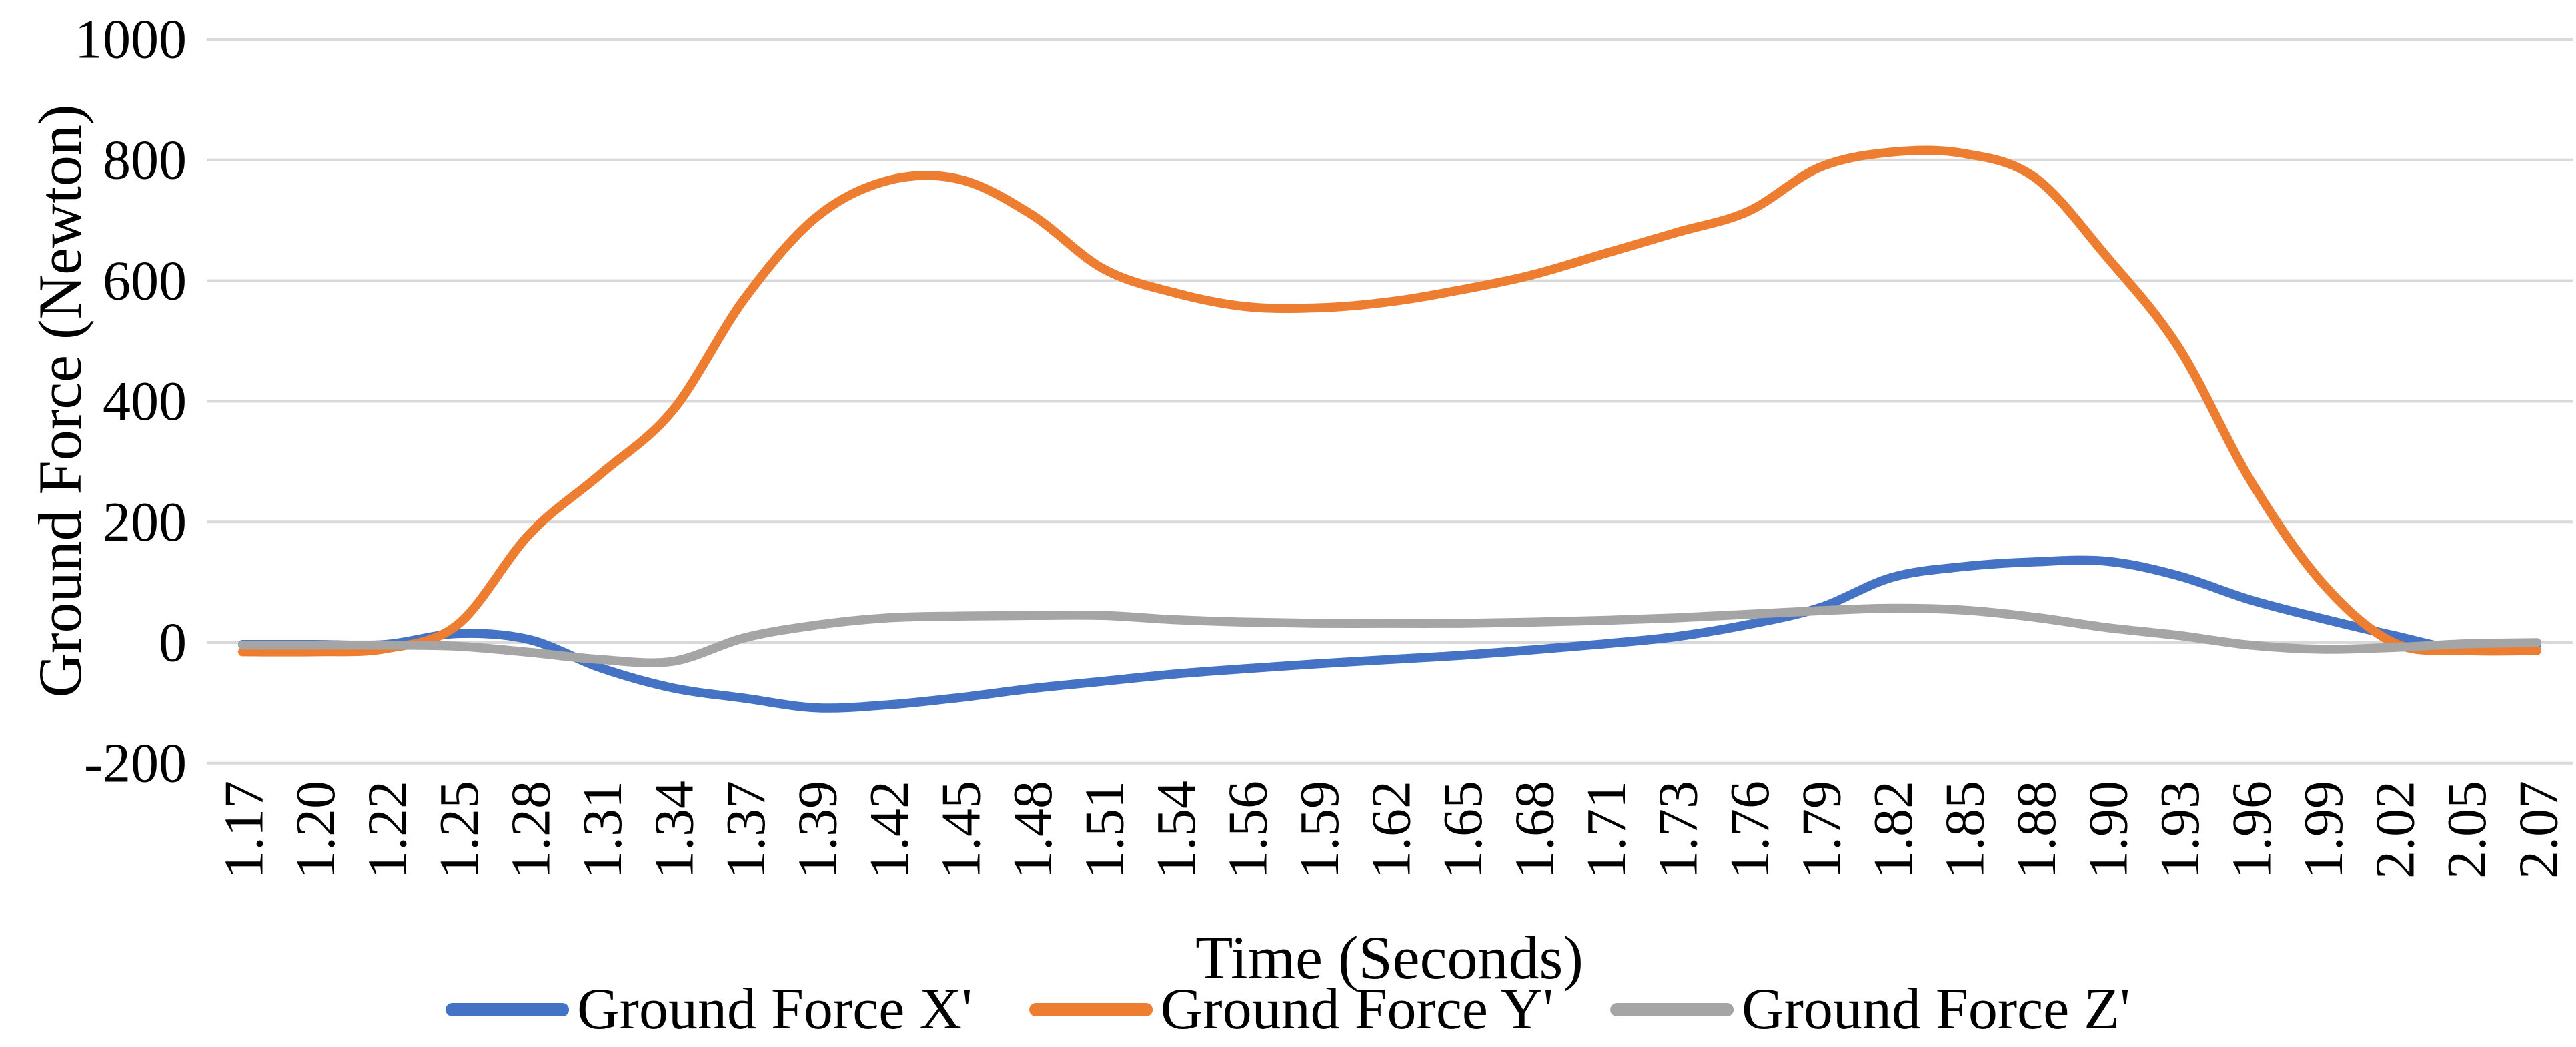 The height and width of the screenshot is (1047, 2576). I want to click on x-tick-label: 1.59, so click(1320, 830).